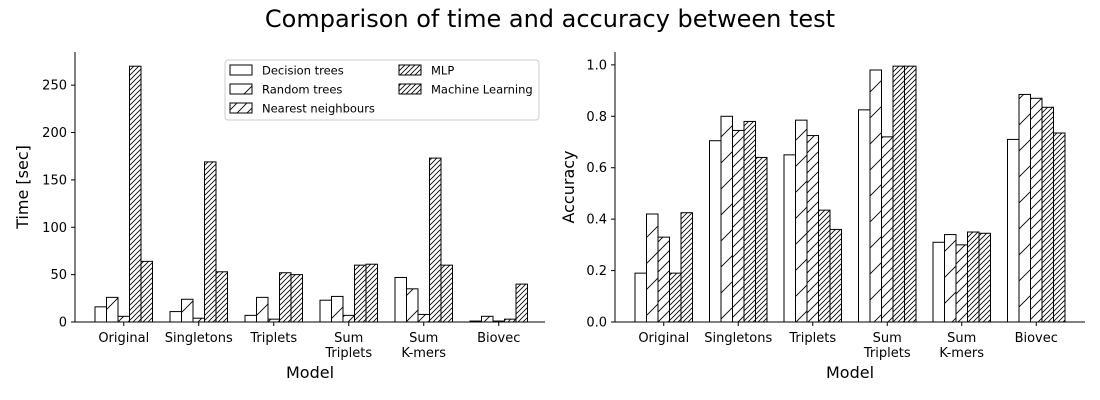  I want to click on legend-entry: Nearest neighbours, so click(318, 109).